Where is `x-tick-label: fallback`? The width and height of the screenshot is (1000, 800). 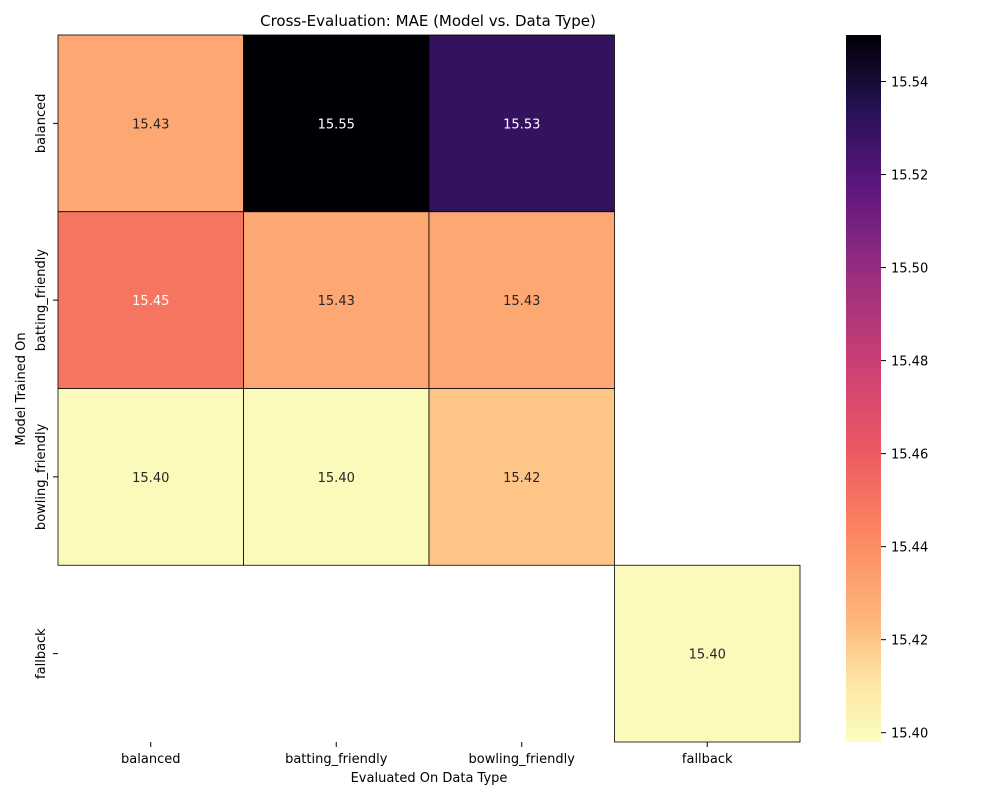
x-tick-label: fallback is located at coordinates (707, 759).